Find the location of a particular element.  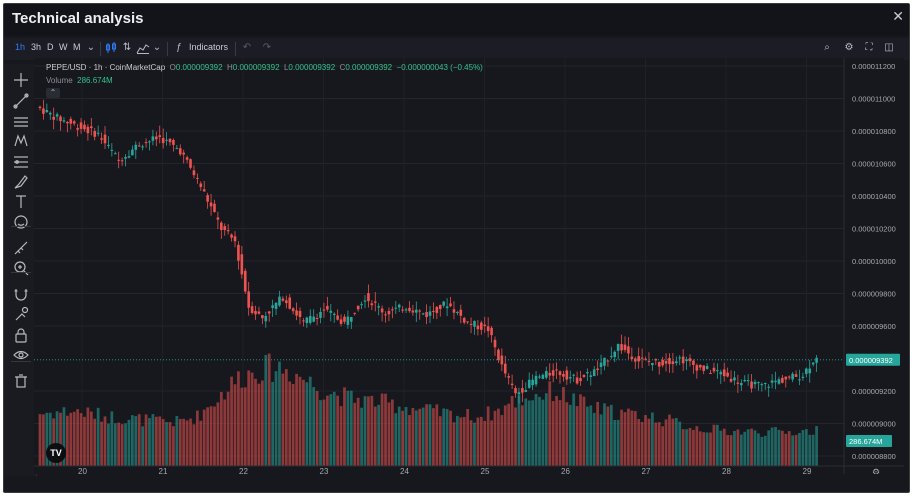

collapse-legend-button: ⌃ is located at coordinates (53, 93).